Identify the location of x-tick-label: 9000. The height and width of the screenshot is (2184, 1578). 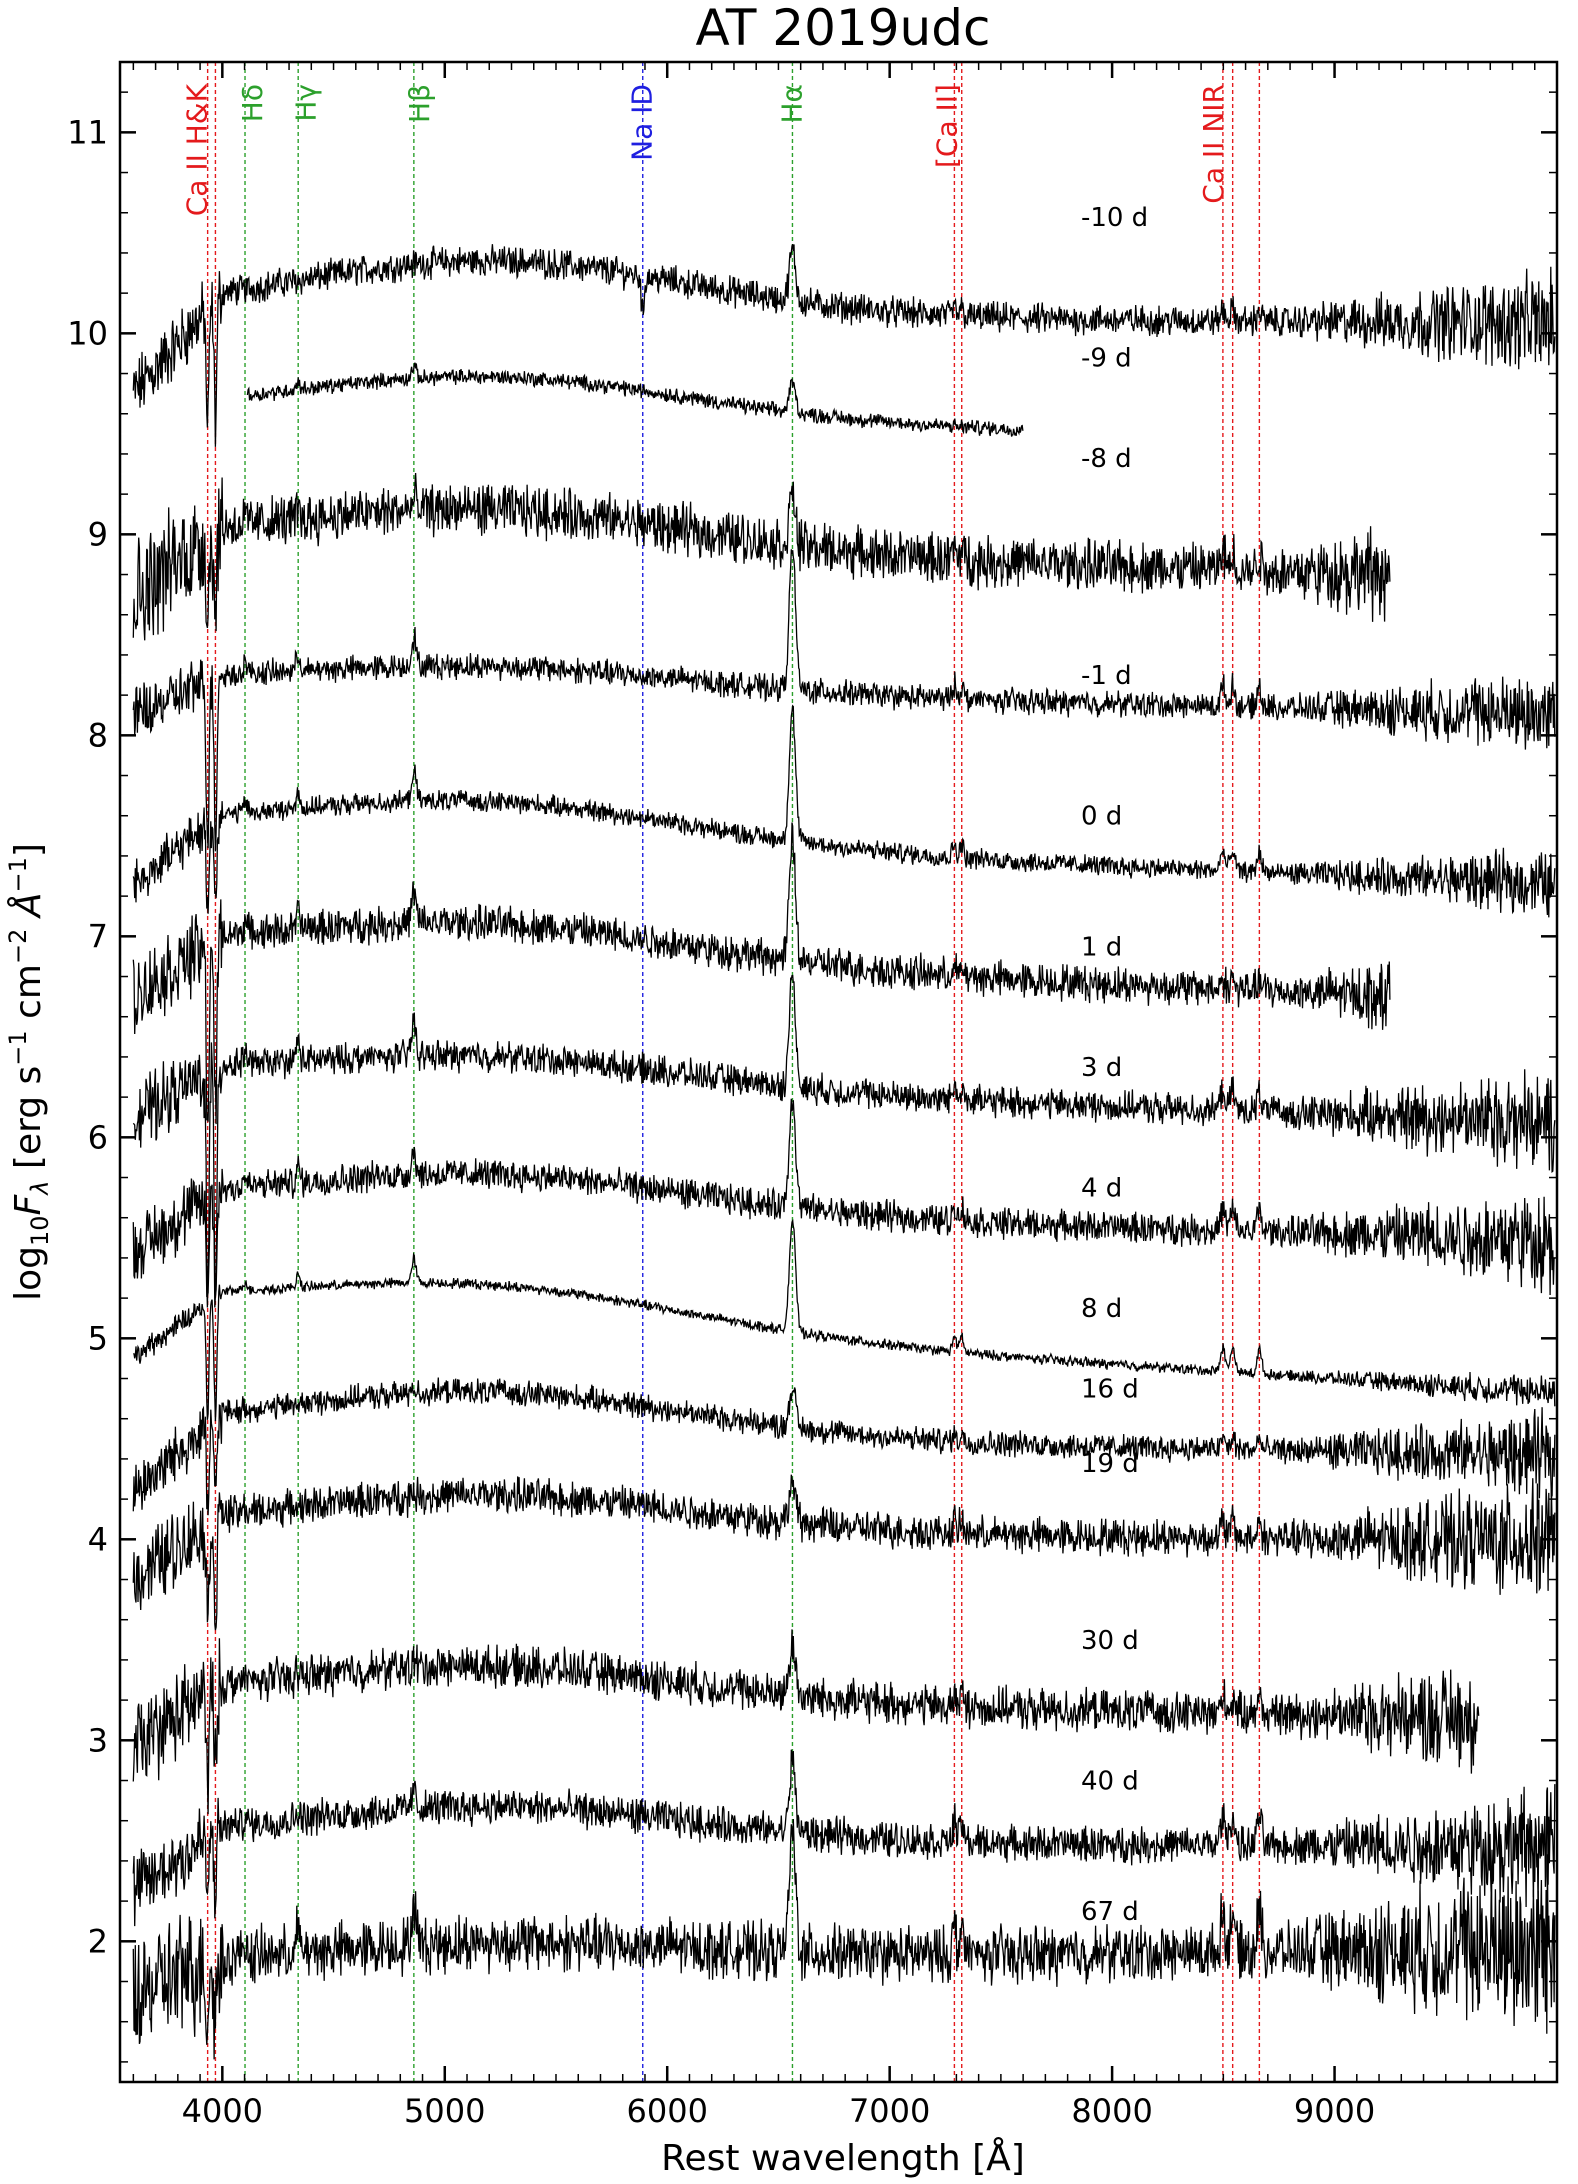
(1334, 2111).